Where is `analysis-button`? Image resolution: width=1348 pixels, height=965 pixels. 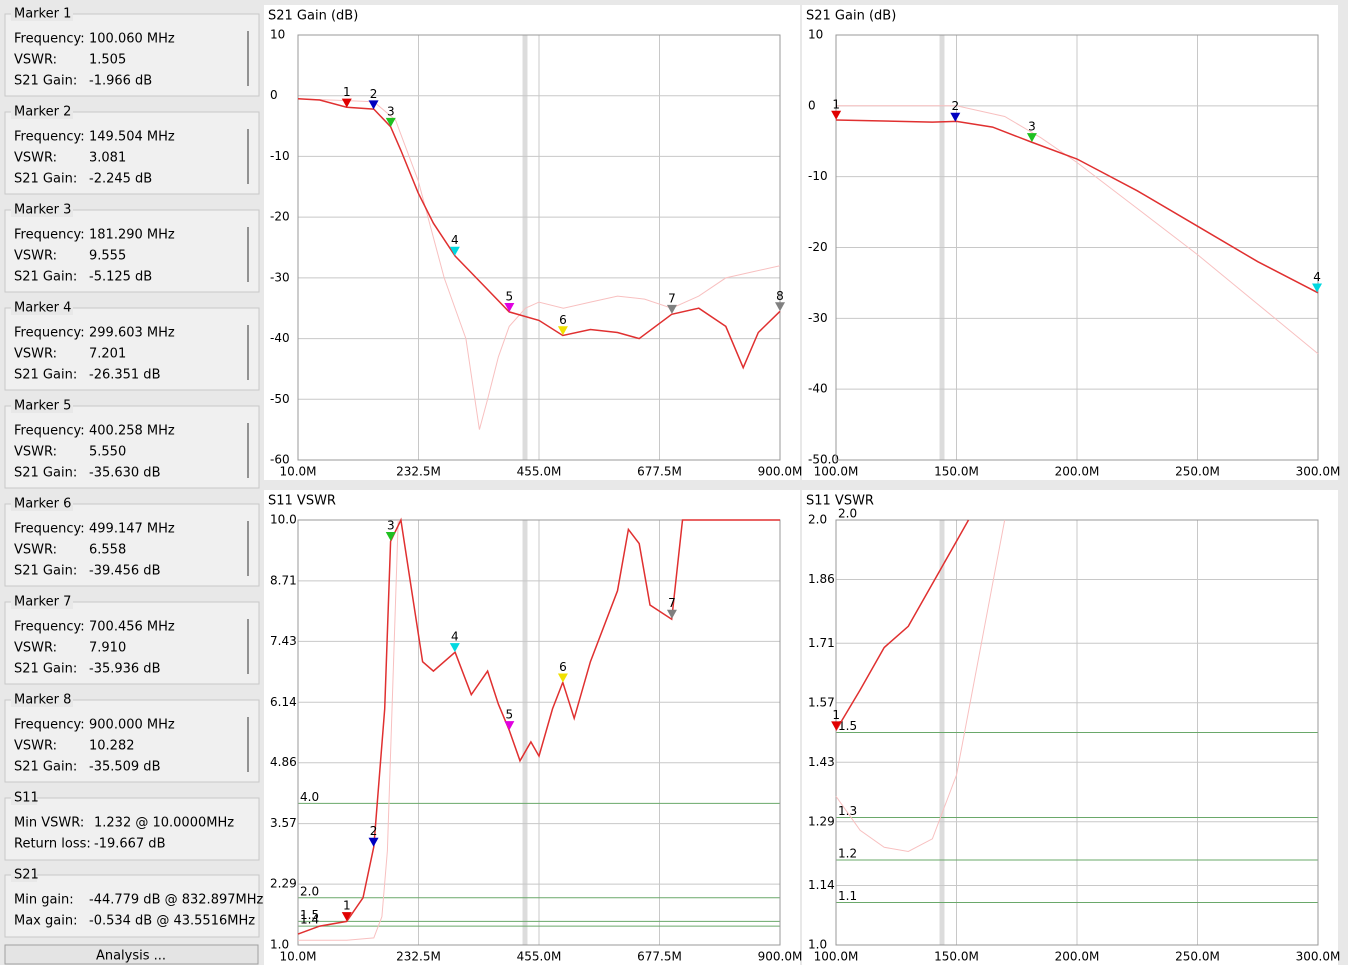 analysis-button is located at coordinates (131, 954).